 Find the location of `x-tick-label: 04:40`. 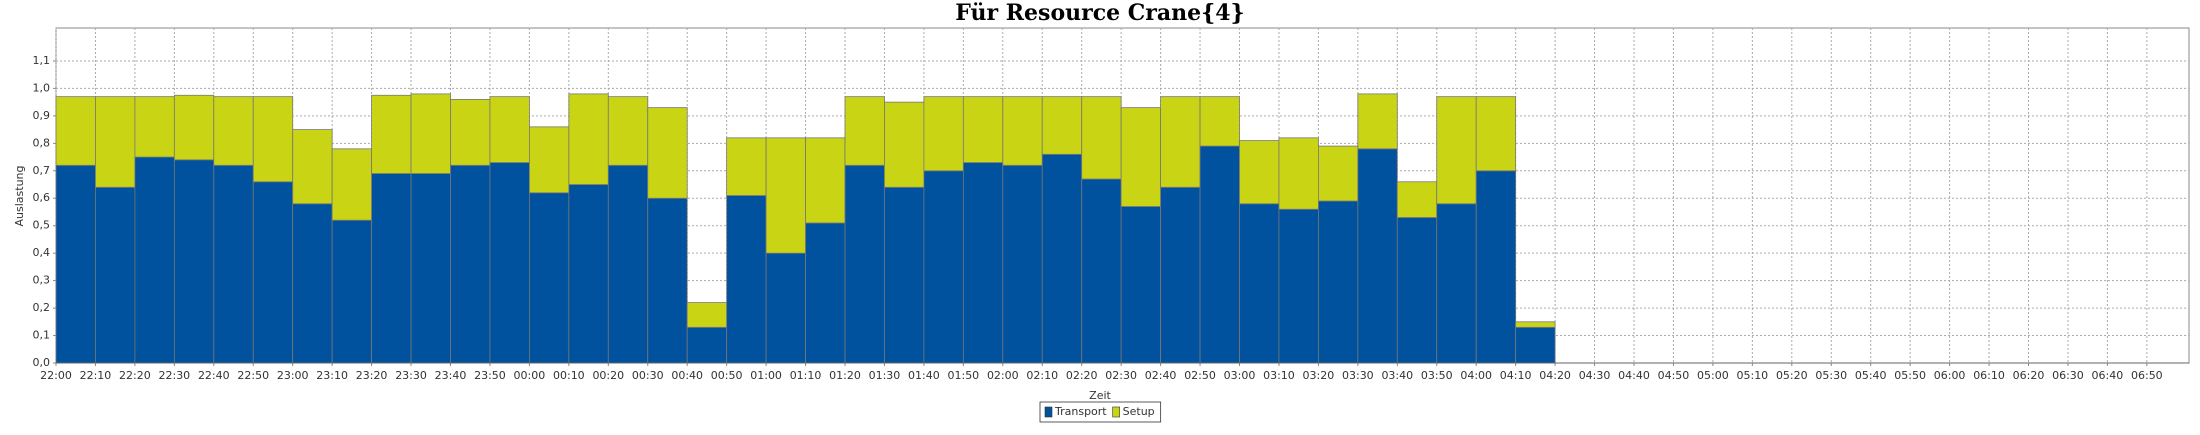

x-tick-label: 04:40 is located at coordinates (1634, 375).